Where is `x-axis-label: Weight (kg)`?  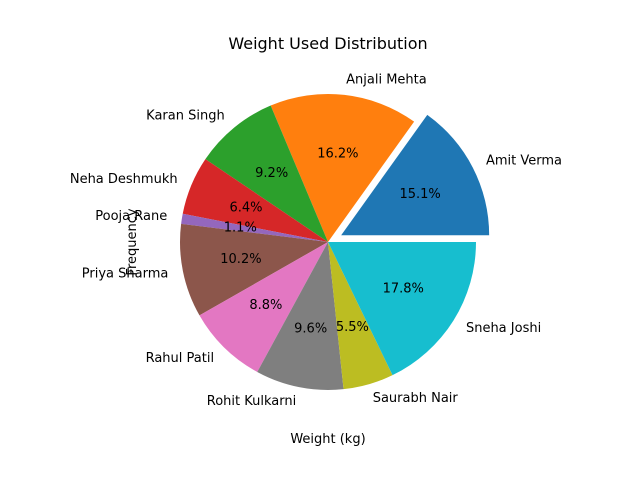
x-axis-label: Weight (kg) is located at coordinates (327, 439).